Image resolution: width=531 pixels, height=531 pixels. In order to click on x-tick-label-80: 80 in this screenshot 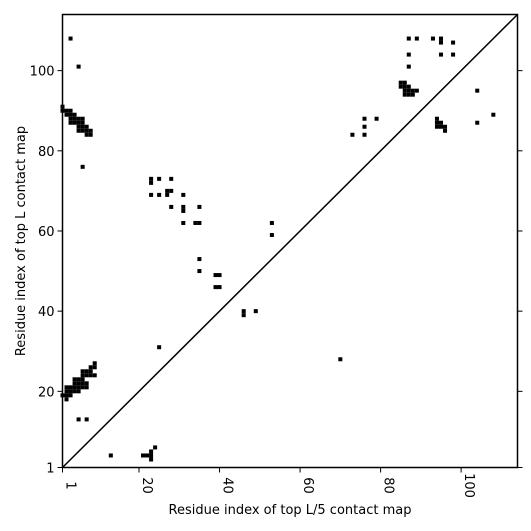, I will do `click(388, 485)`.